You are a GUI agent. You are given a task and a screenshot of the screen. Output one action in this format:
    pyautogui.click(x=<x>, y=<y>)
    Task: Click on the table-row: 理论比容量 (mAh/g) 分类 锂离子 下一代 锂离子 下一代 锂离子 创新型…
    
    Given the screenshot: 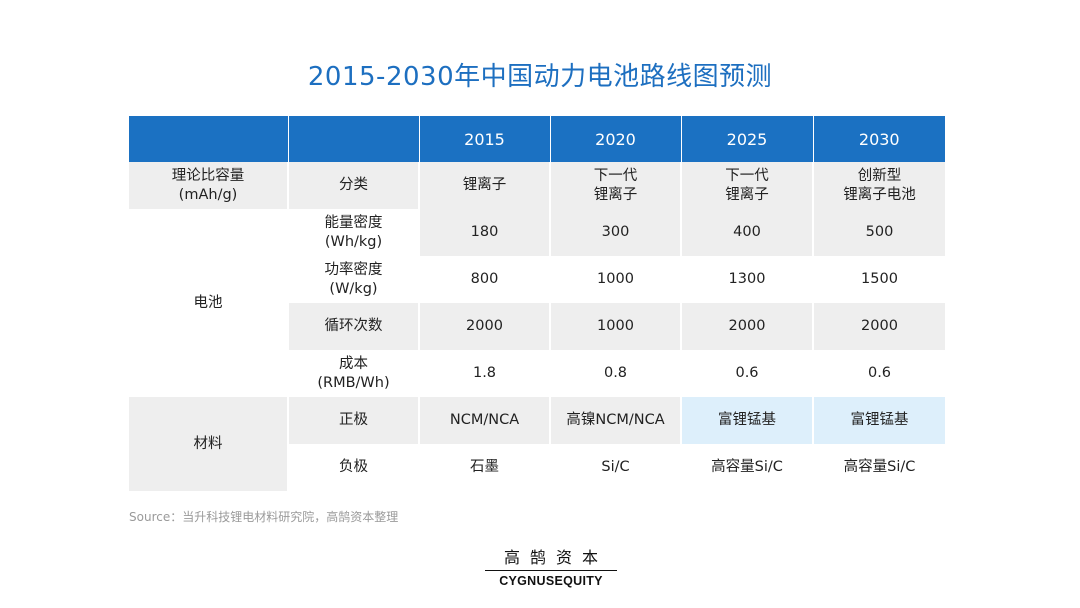 What is the action you would take?
    pyautogui.click(x=537, y=185)
    